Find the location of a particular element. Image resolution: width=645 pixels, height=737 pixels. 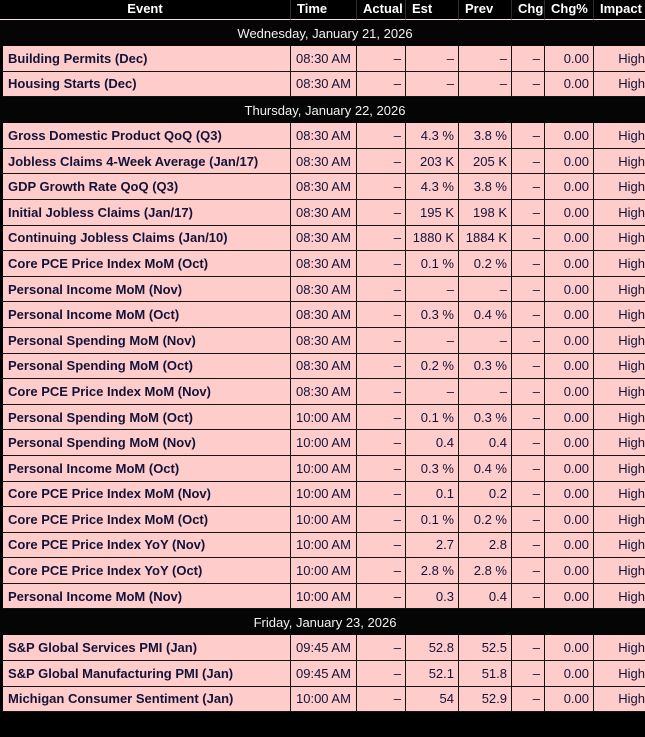

est-cell: 1880 K is located at coordinates (432, 238).